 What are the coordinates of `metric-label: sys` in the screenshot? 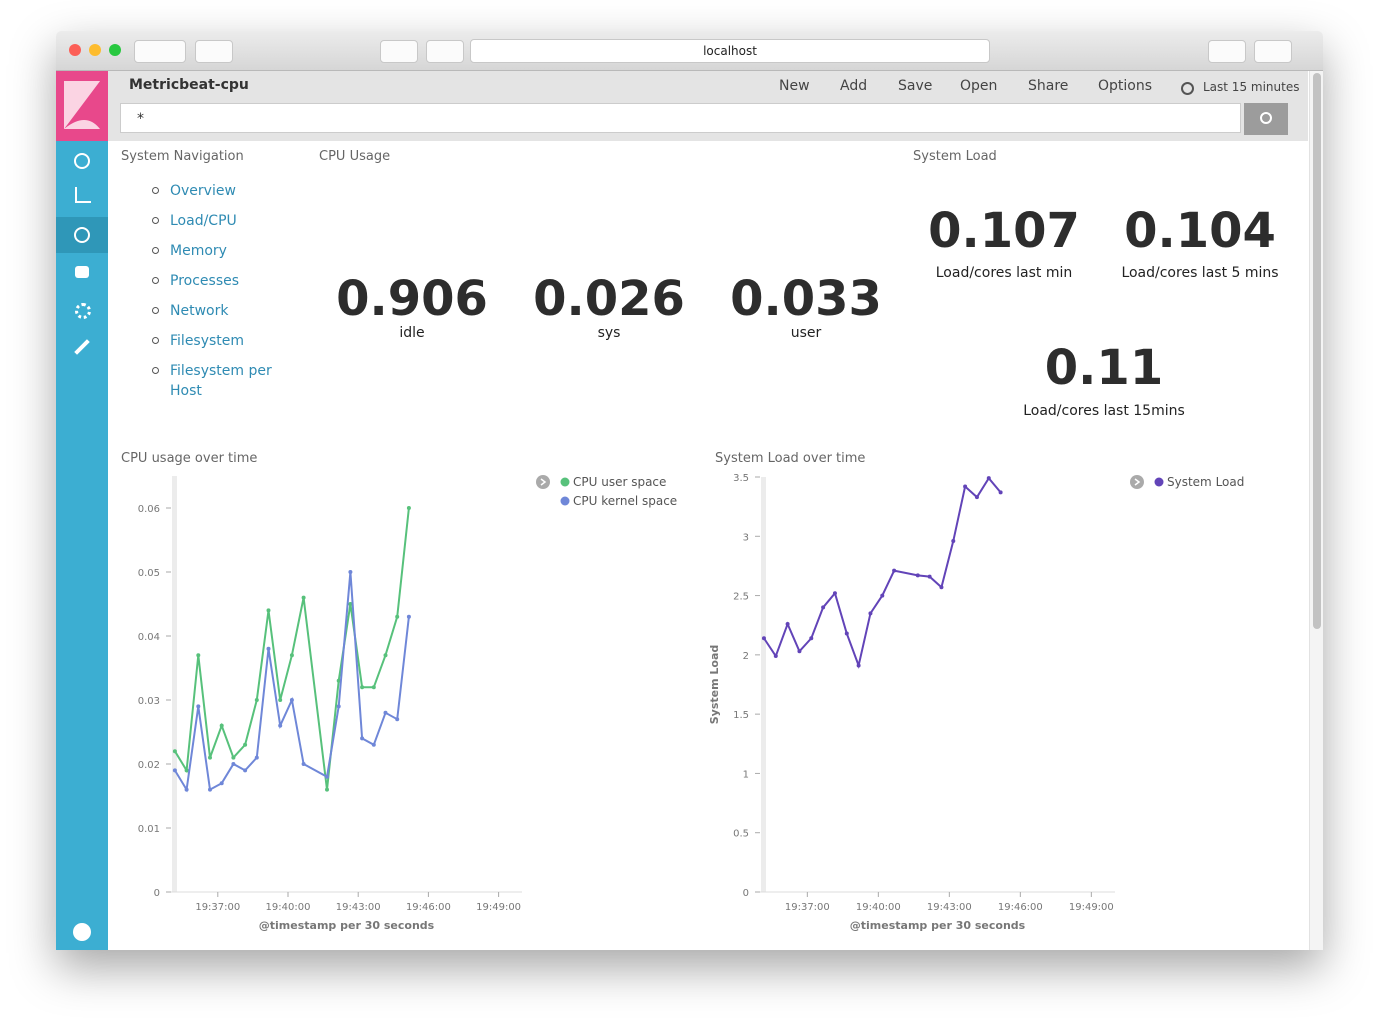 It's located at (609, 333).